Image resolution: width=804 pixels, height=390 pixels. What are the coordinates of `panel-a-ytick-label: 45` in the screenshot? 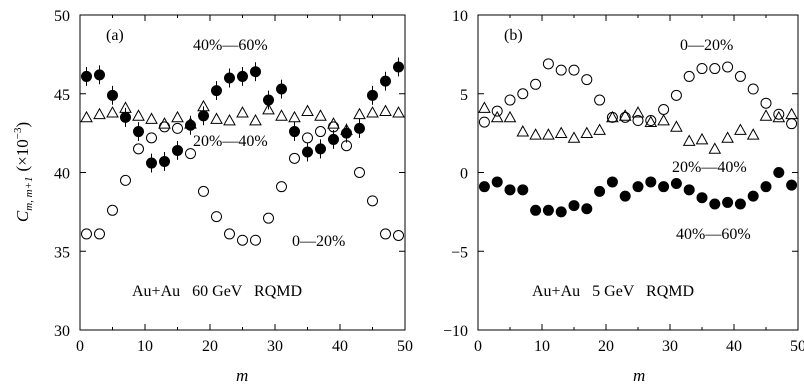 It's located at (62, 95).